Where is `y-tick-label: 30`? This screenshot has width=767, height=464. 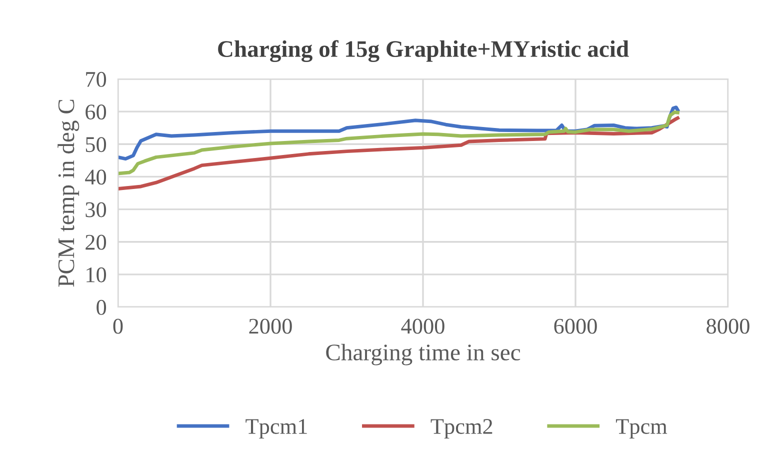 y-tick-label: 30 is located at coordinates (96, 210).